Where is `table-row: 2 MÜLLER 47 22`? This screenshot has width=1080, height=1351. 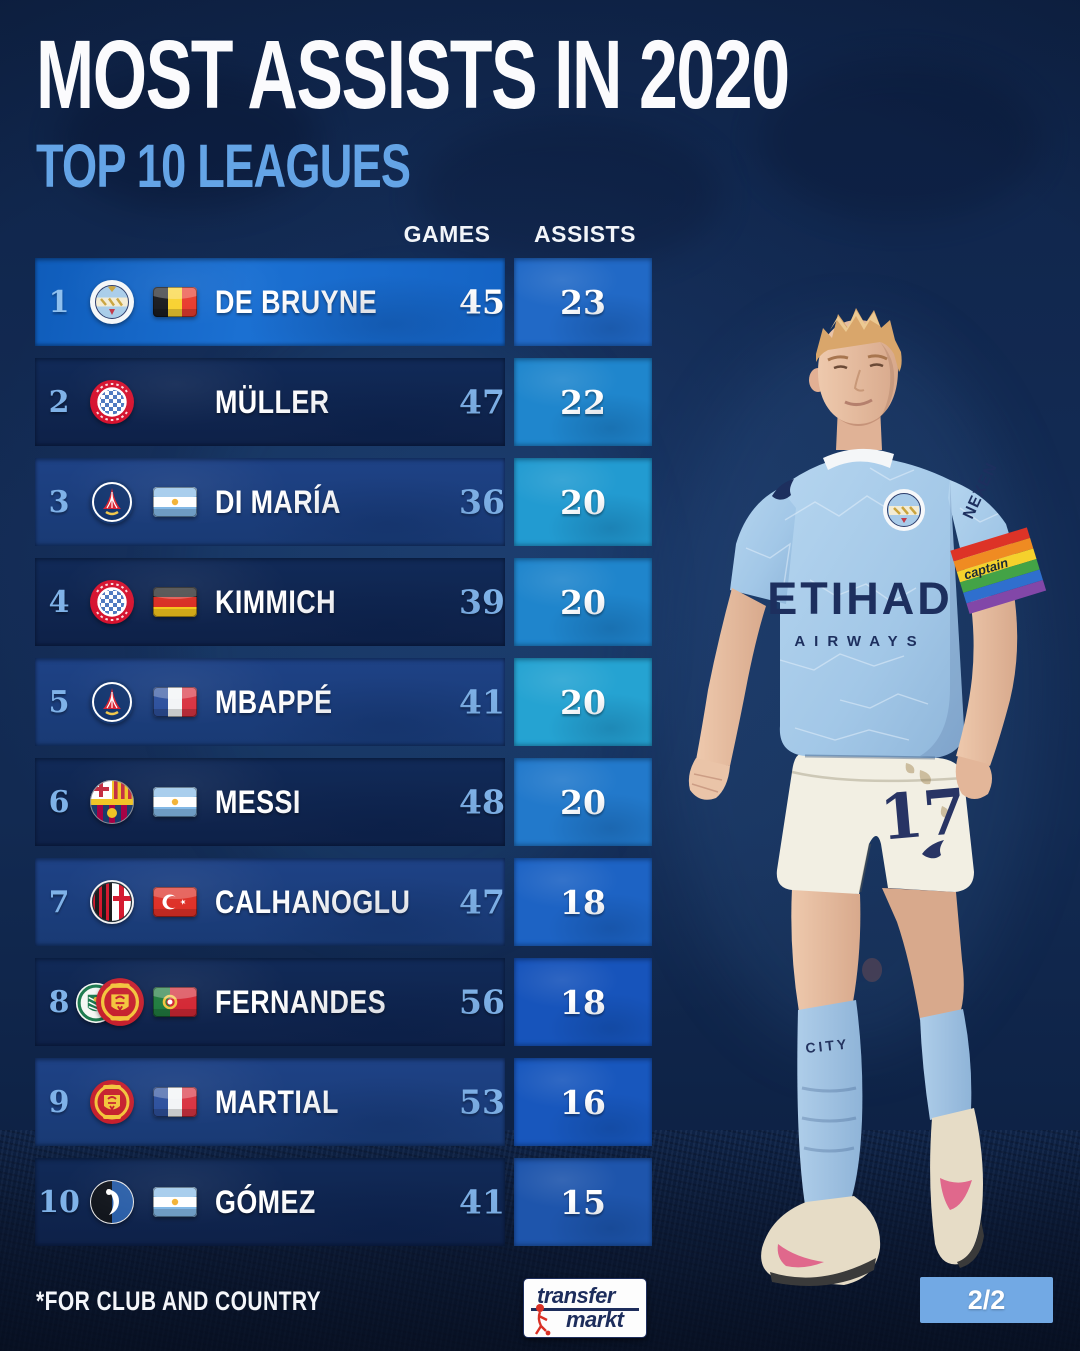
table-row: 2 MÜLLER 47 22 is located at coordinates (344, 402).